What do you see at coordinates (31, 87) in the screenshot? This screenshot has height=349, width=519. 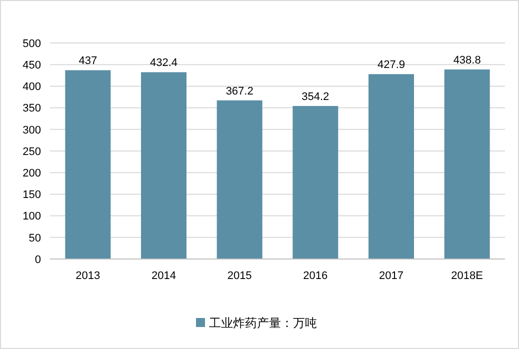 I see `y-tick-label: 400` at bounding box center [31, 87].